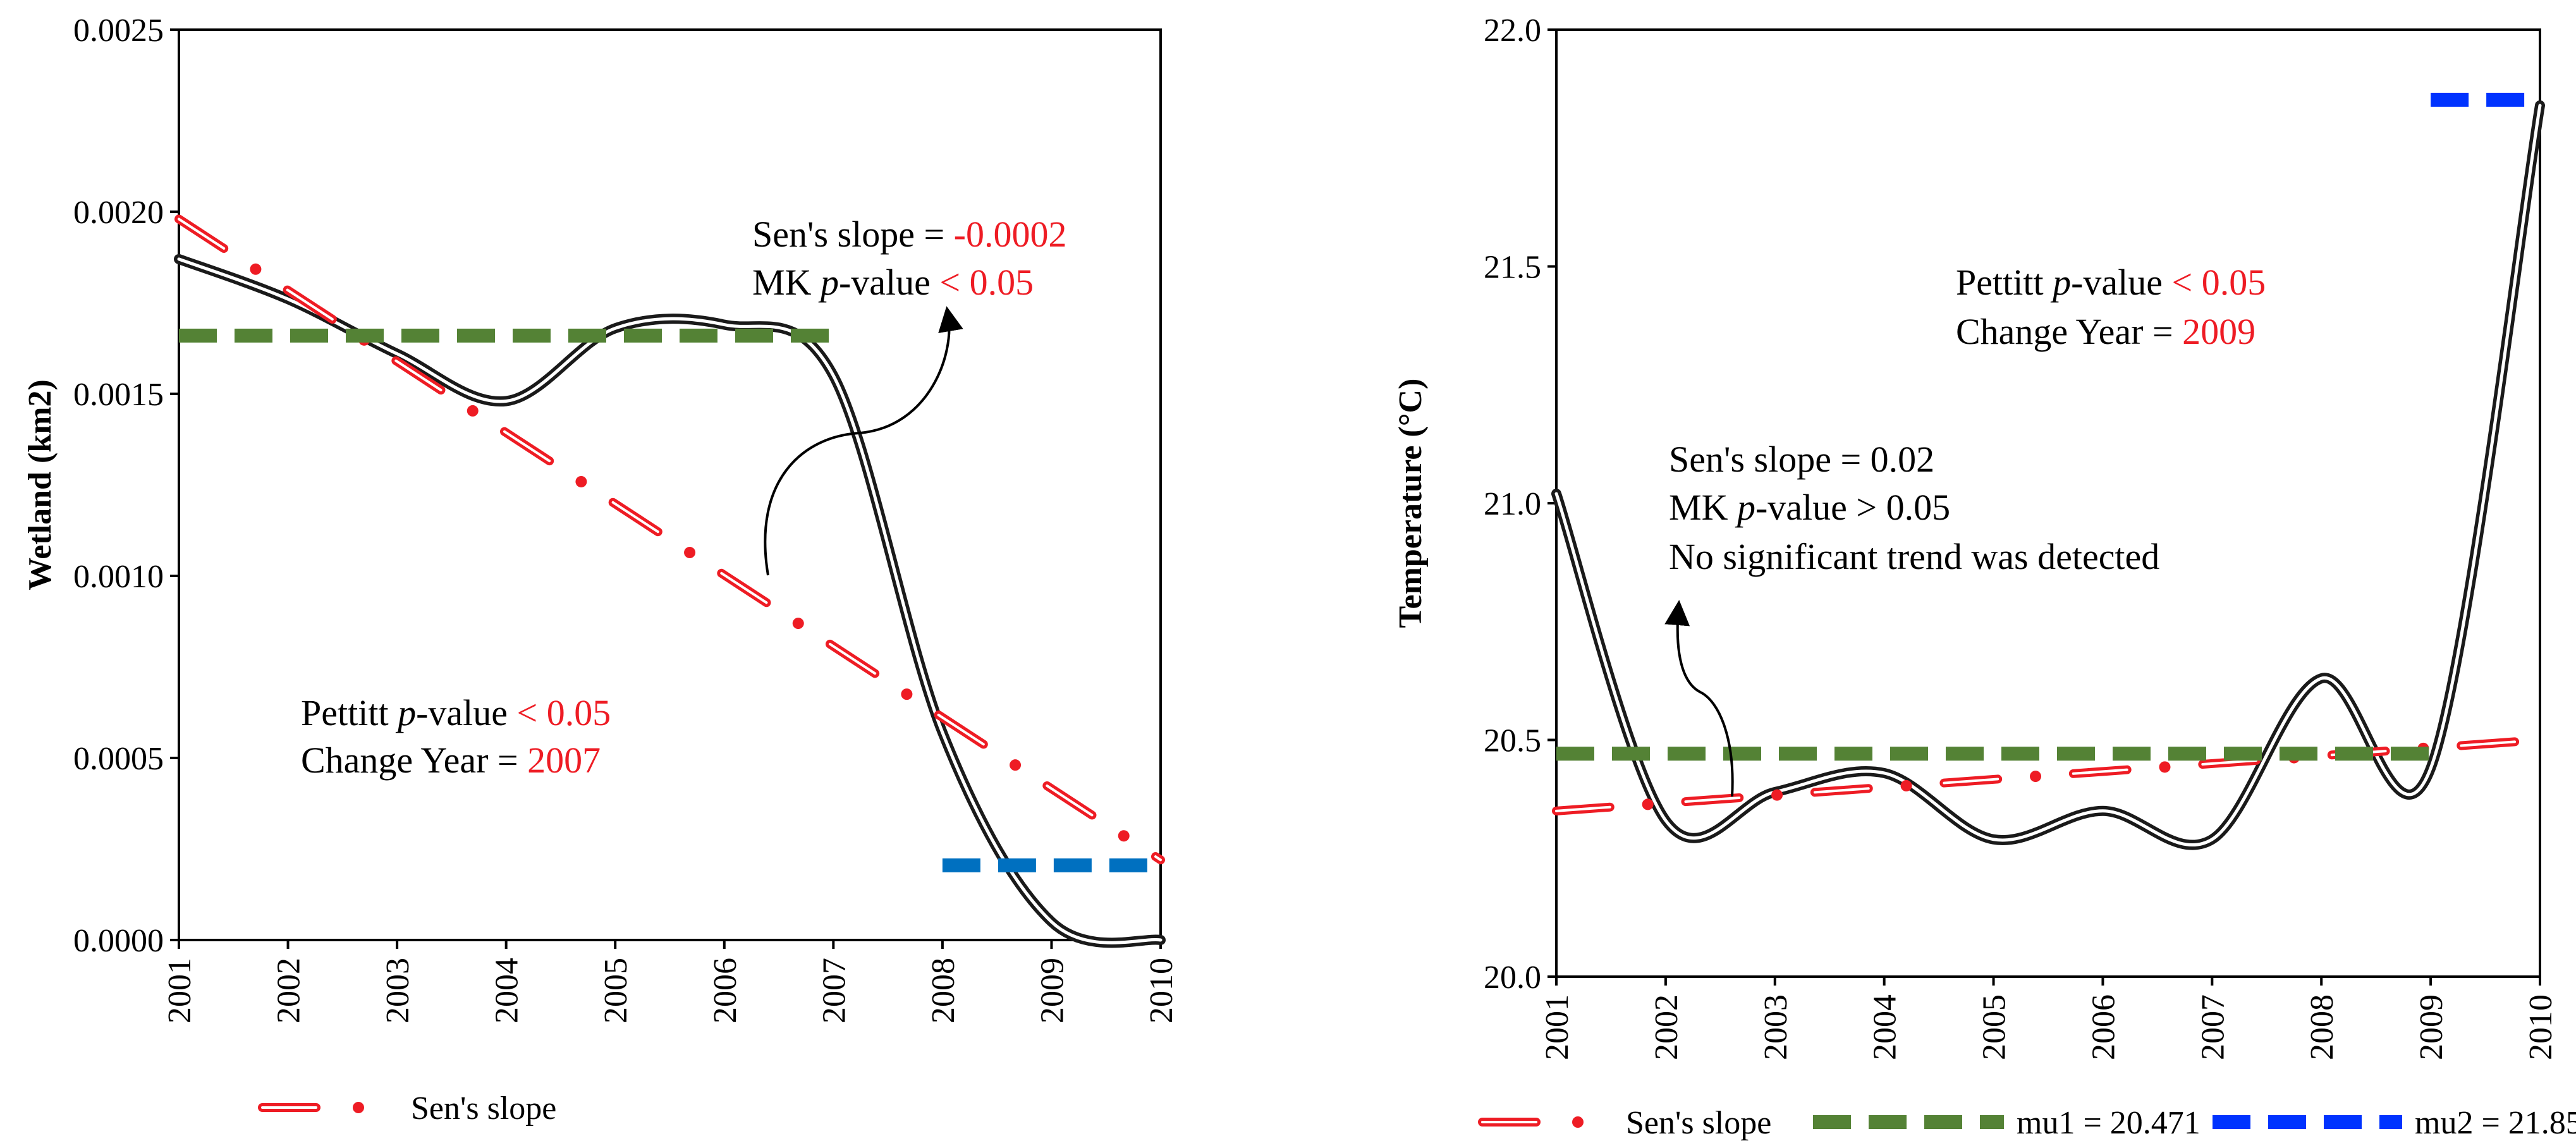  What do you see at coordinates (407, 1109) in the screenshot?
I see `legend: Sen's slope` at bounding box center [407, 1109].